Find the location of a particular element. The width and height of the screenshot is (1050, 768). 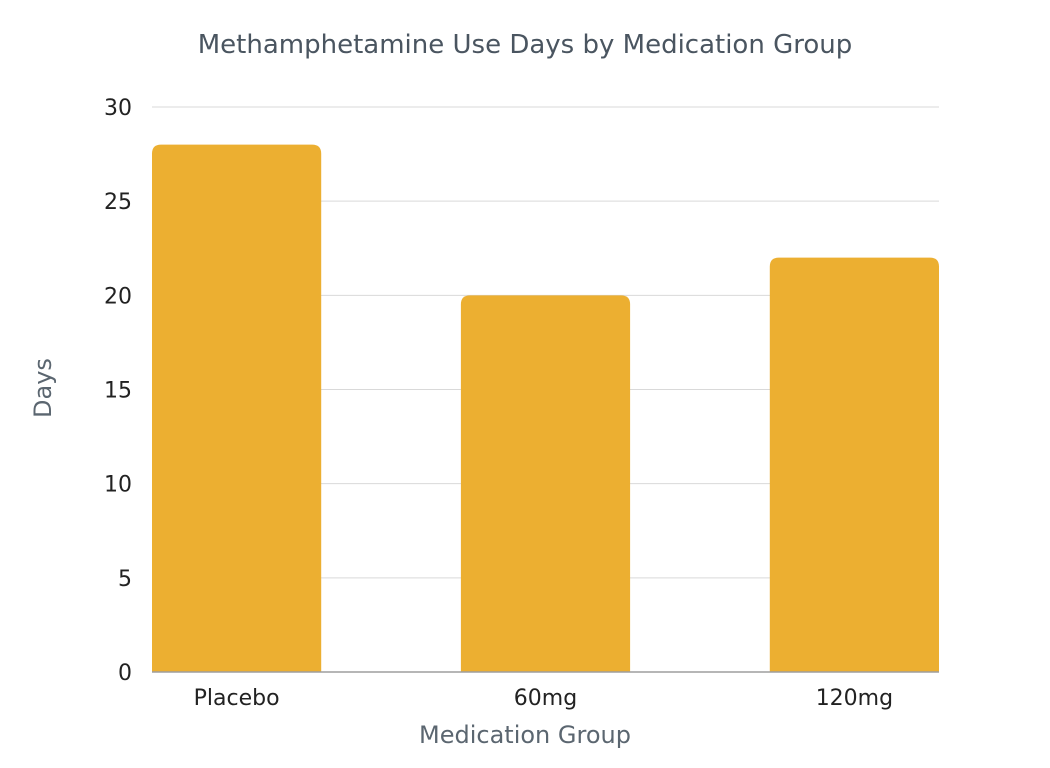

y-tick-label: 20 is located at coordinates (118, 296).